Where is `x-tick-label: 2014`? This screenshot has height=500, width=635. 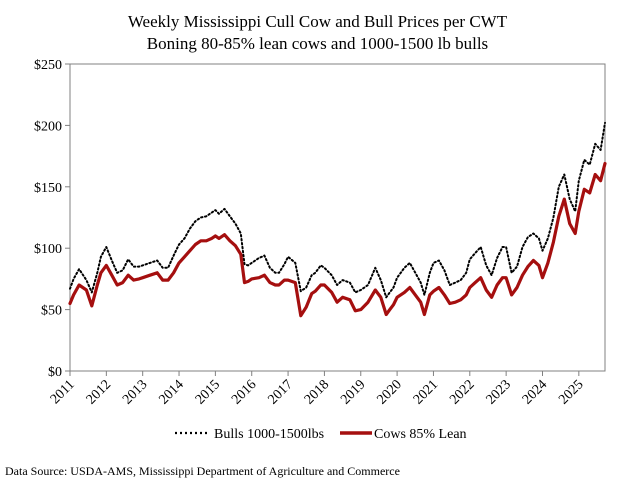 x-tick-label: 2014 is located at coordinates (171, 392).